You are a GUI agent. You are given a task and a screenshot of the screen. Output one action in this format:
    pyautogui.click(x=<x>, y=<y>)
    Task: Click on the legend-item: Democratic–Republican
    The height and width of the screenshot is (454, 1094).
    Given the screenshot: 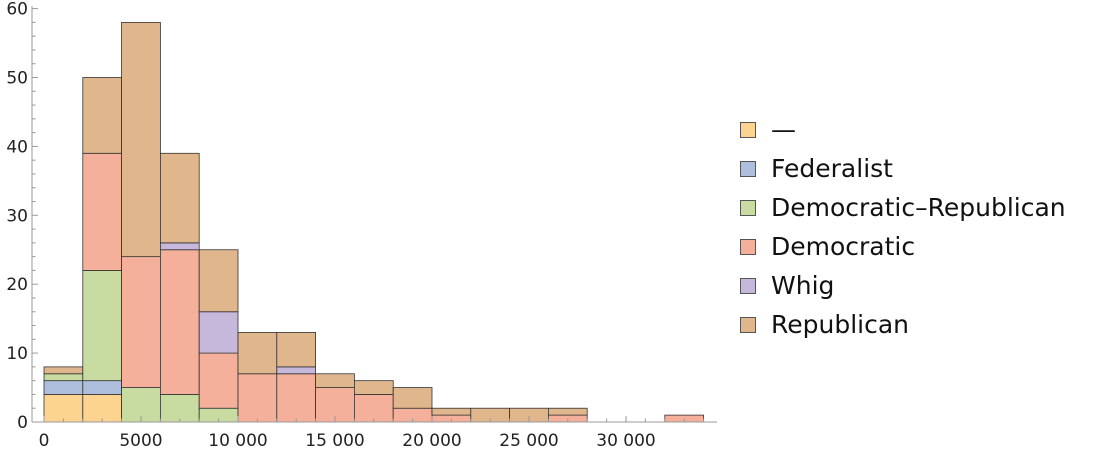 What is the action you would take?
    pyautogui.click(x=903, y=207)
    